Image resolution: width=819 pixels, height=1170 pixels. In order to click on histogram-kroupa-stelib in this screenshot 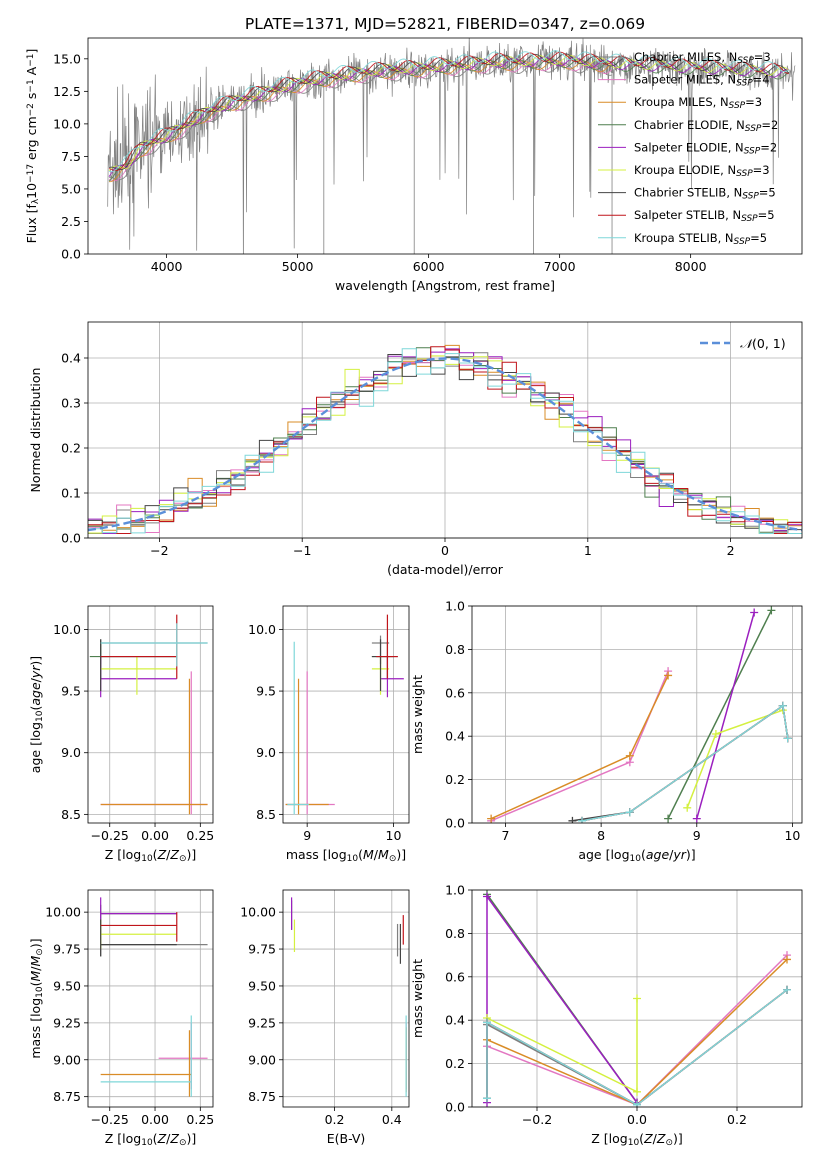, I will do `click(445, 441)`.